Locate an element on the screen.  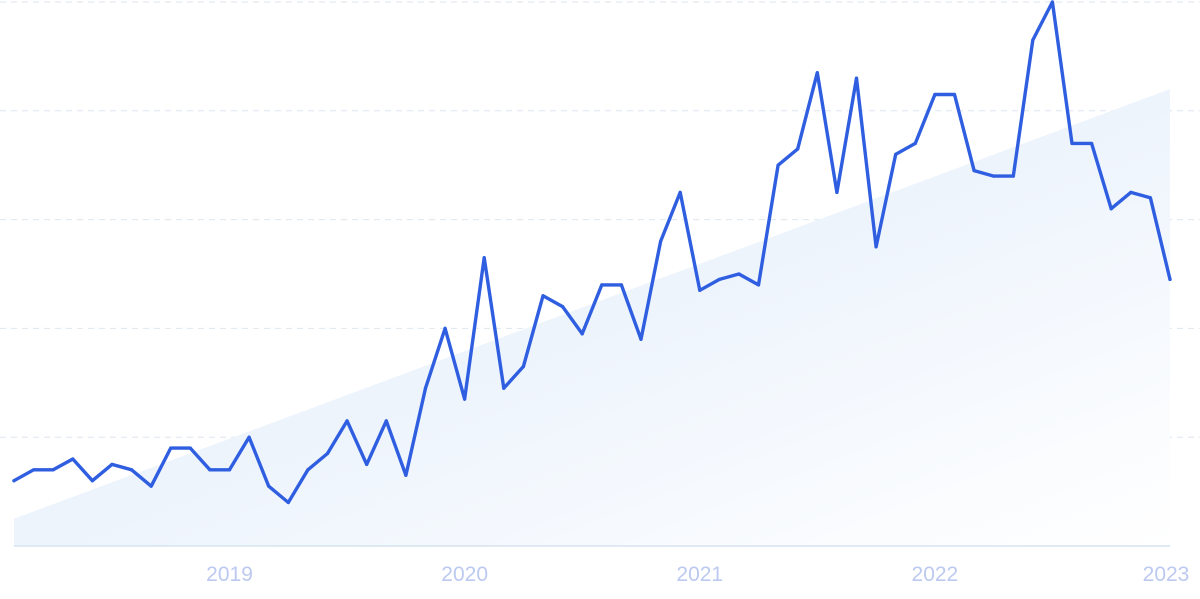
x-tick-label-2023: 2023 is located at coordinates (1166, 574).